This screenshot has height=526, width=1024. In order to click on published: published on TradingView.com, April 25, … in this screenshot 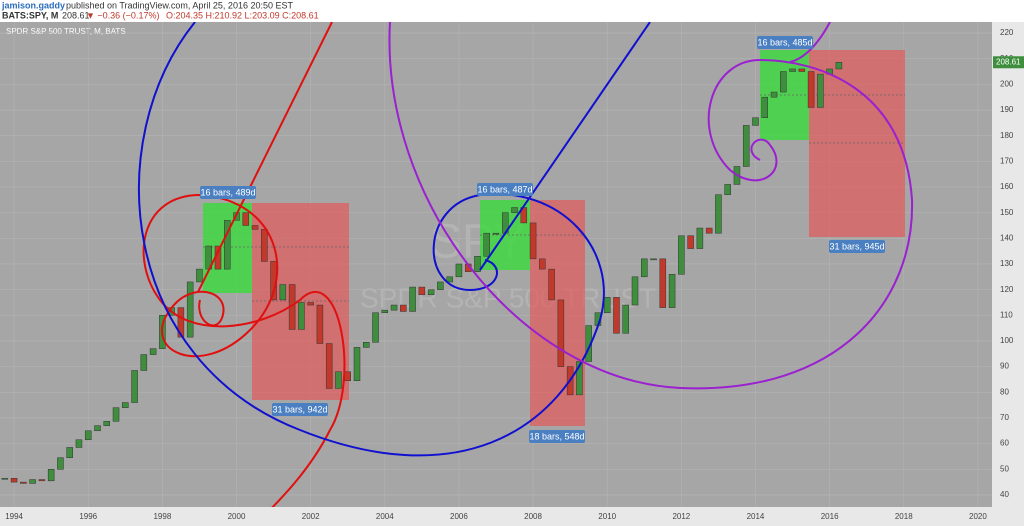, I will do `click(179, 5)`.